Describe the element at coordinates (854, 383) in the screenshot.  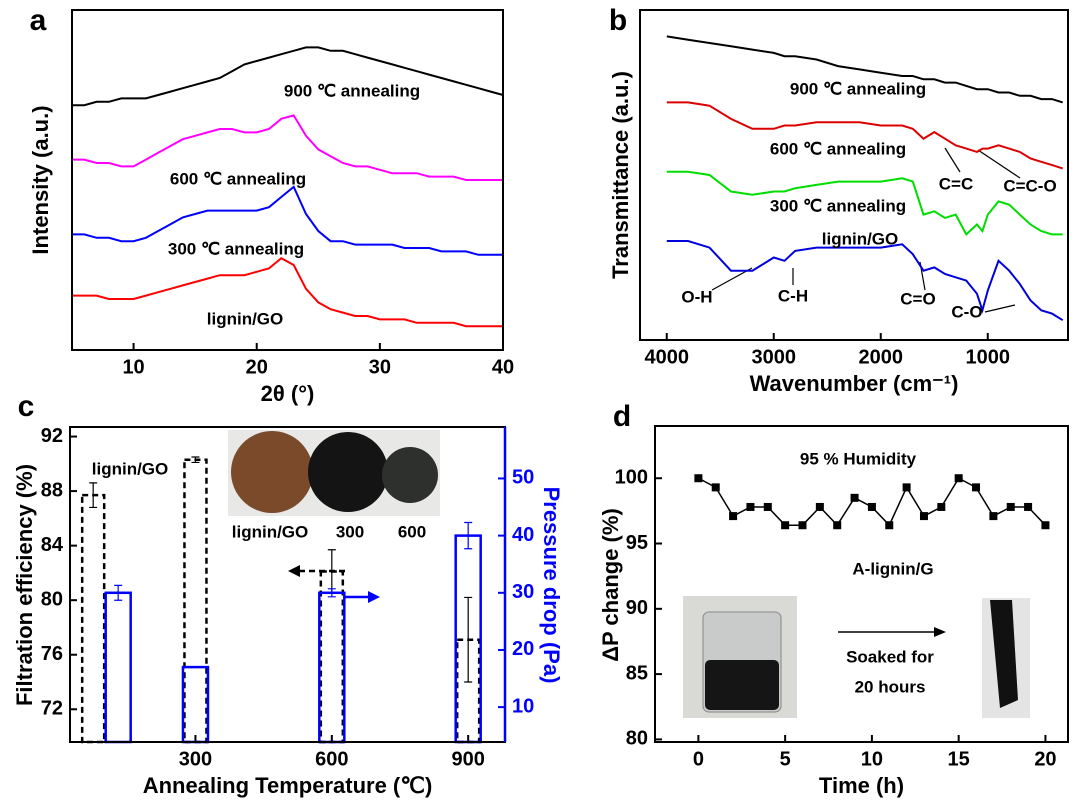
I see `x-axis-label: Wavenumber (cm⁻¹)` at that location.